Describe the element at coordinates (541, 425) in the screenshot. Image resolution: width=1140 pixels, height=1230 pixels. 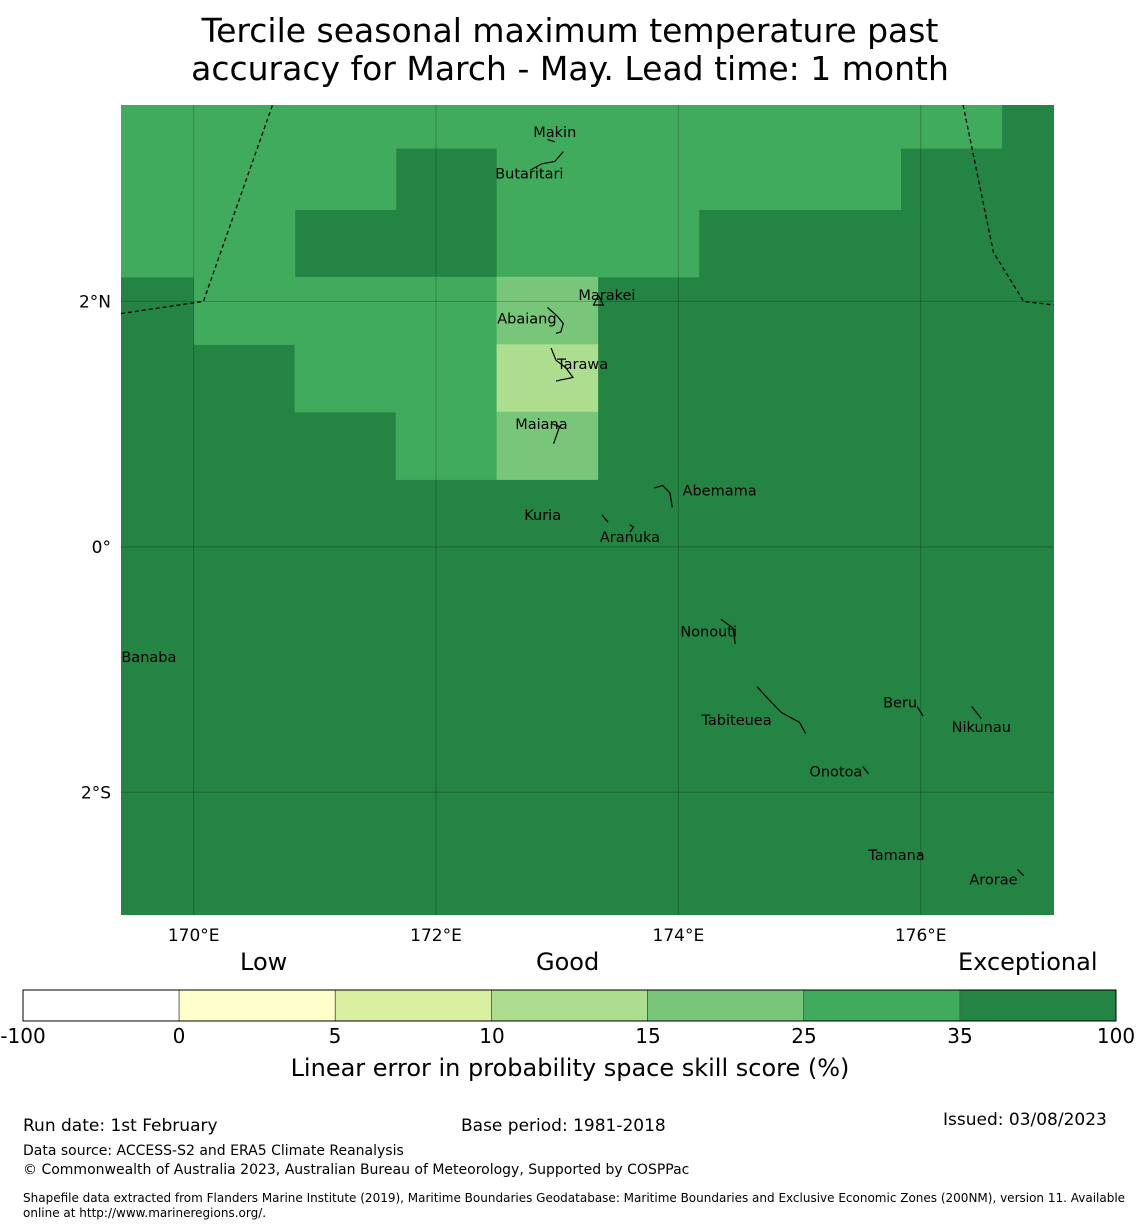
I see `island-label: Maiana` at that location.